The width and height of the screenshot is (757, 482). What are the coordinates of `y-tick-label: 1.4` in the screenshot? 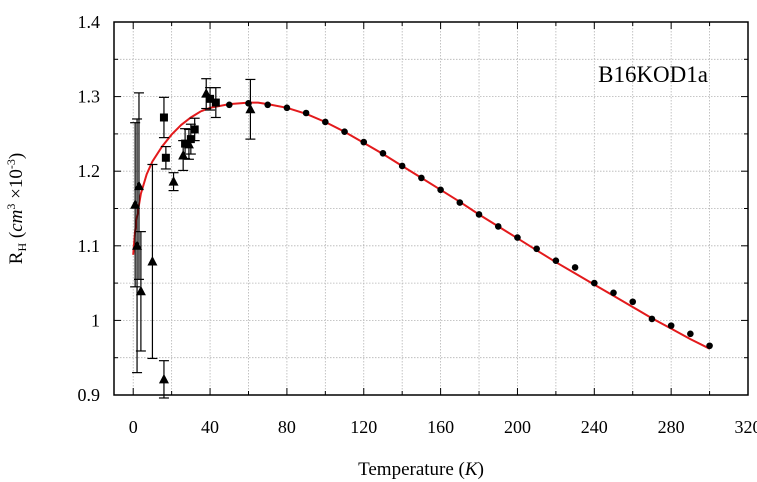 It's located at (89, 22).